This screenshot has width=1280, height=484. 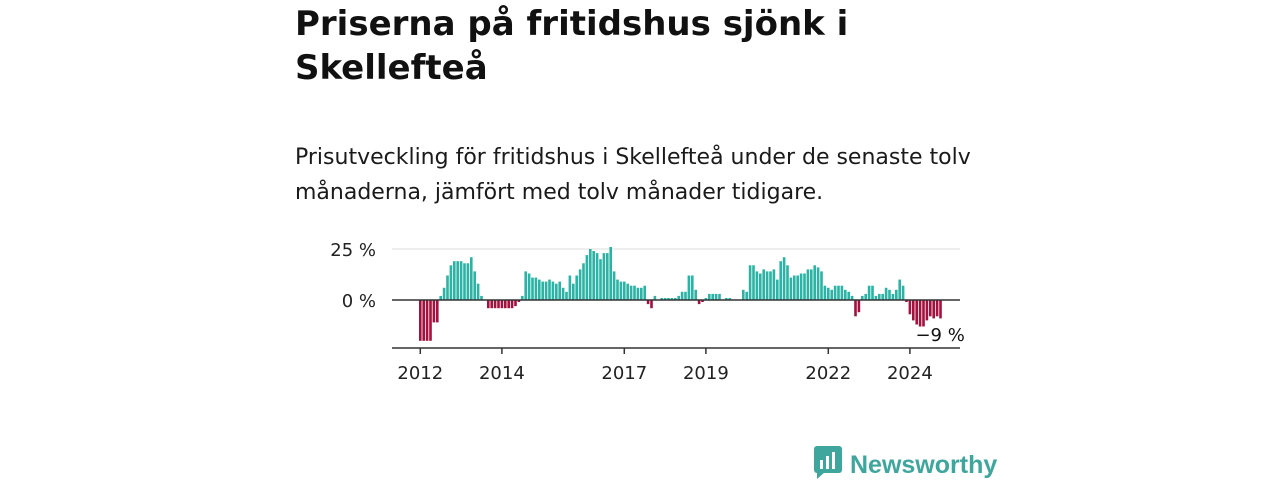 What do you see at coordinates (828, 373) in the screenshot?
I see `x-tick-label: 2022` at bounding box center [828, 373].